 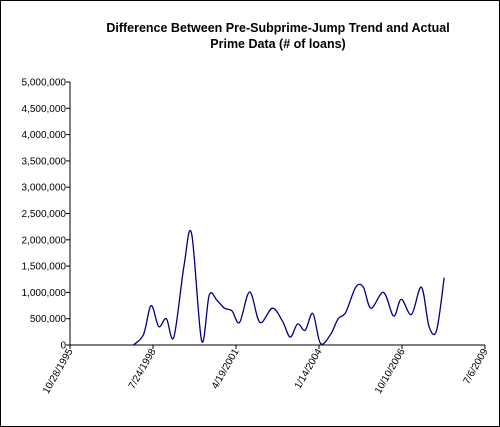 What do you see at coordinates (143, 369) in the screenshot?
I see `x-tick-label: 7/24/1998` at bounding box center [143, 369].